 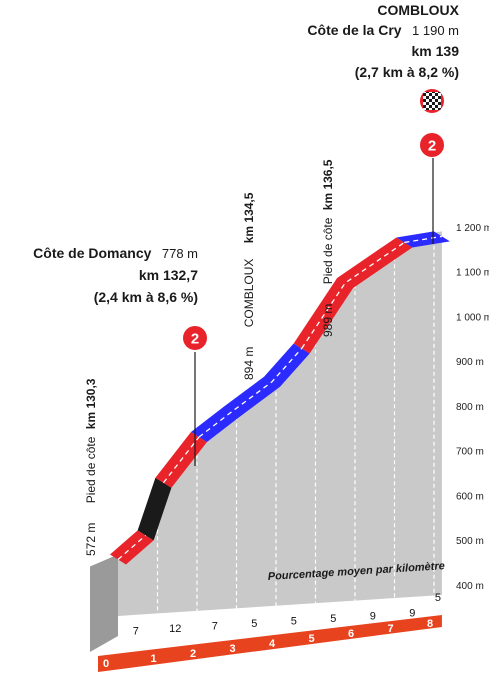 I want to click on annotation-pied-de-cote-2: 989 m Pied de côte km 136,5, so click(x=328, y=248).